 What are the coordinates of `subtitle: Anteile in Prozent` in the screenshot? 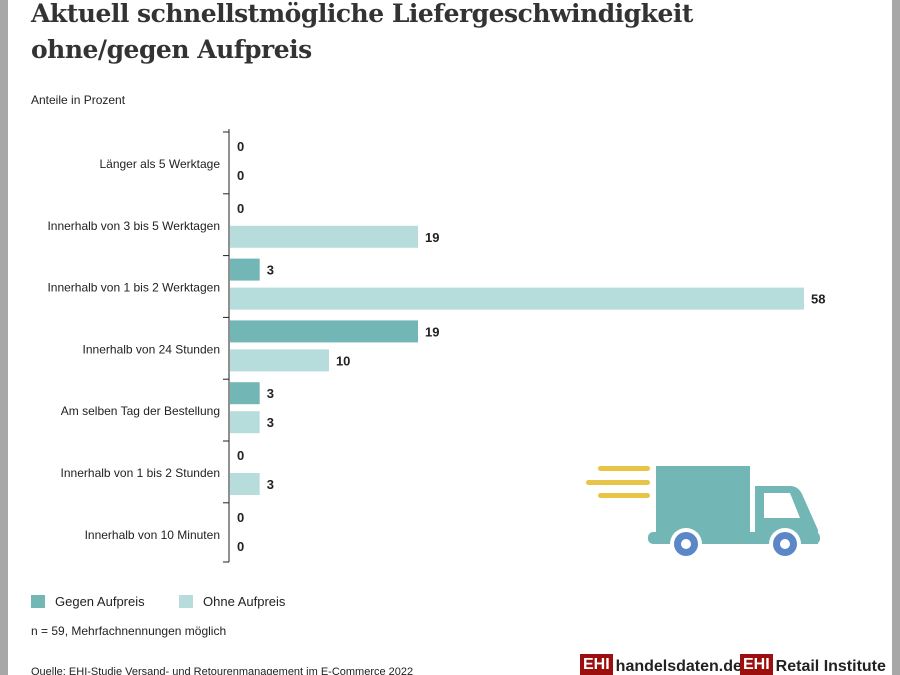 It's located at (78, 100).